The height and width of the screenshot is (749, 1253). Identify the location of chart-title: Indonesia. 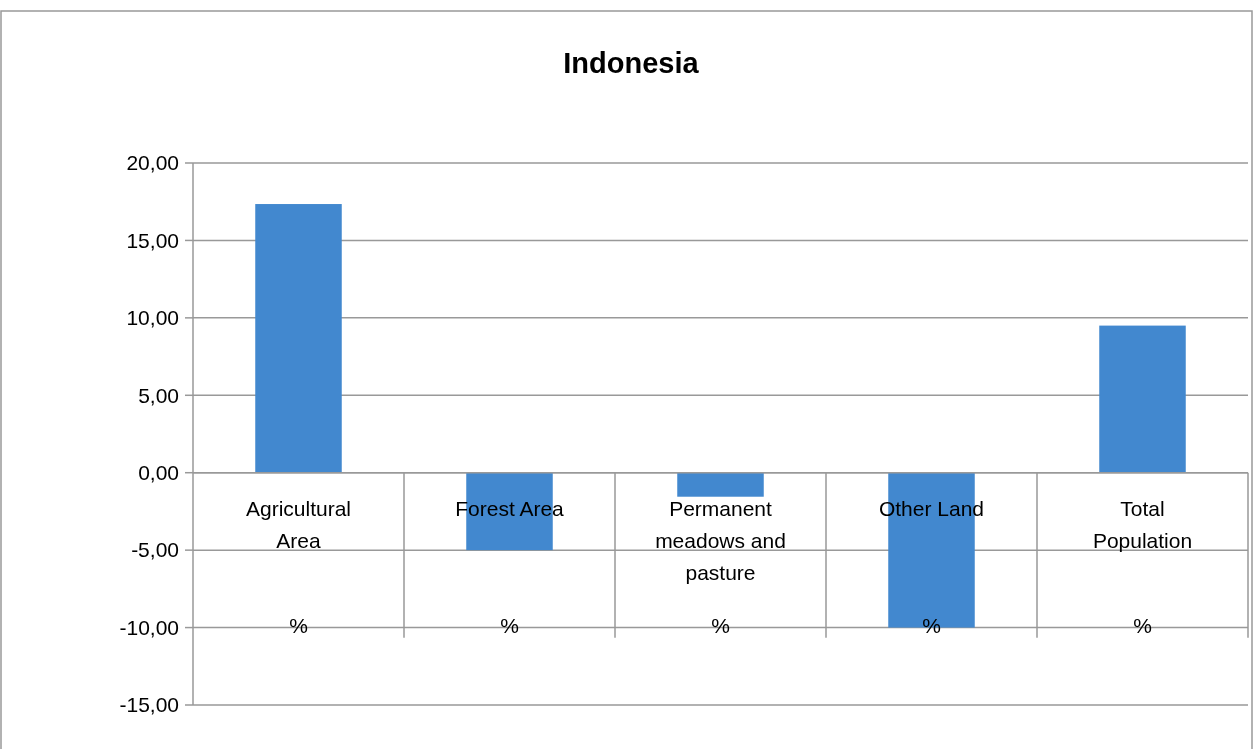
(631, 63).